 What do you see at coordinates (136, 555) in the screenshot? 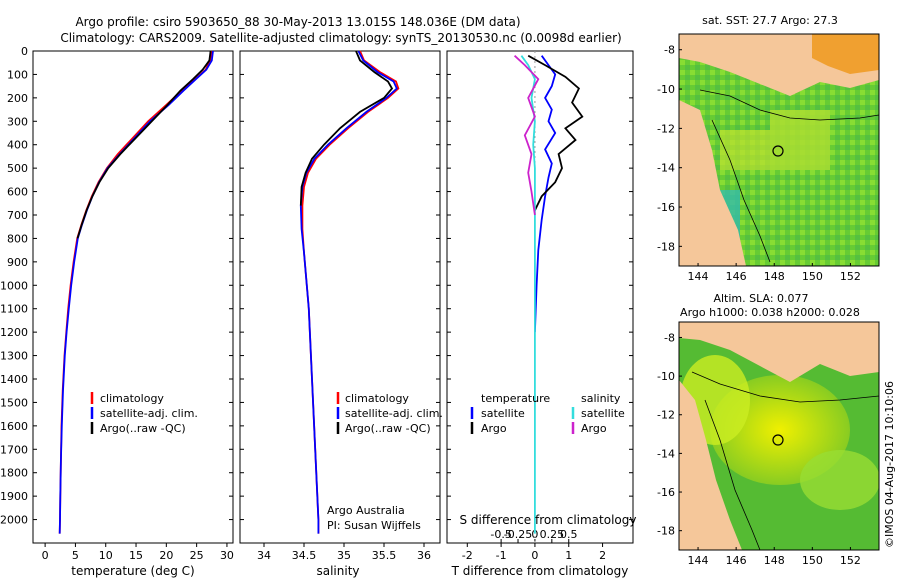
I see `x-tick-label: 15` at bounding box center [136, 555].